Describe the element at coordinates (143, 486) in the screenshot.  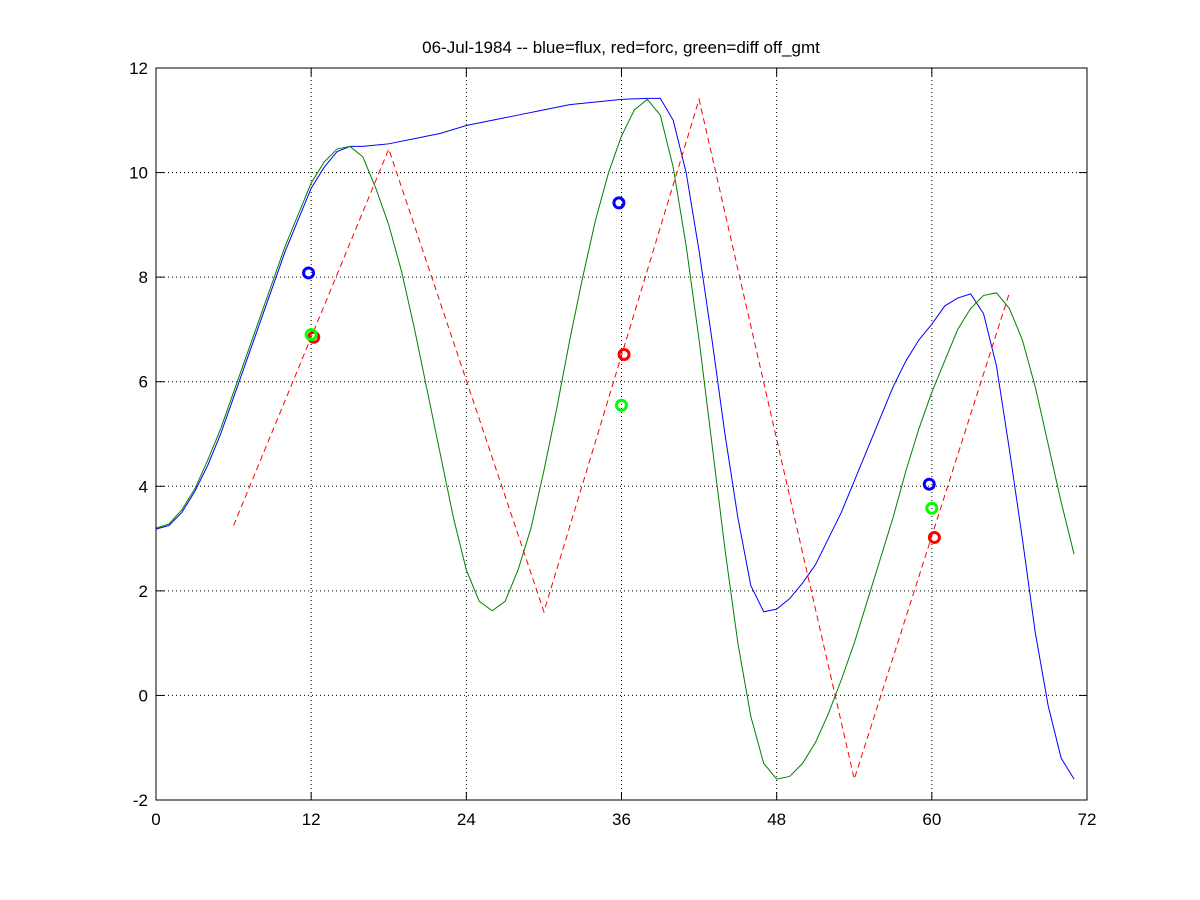
I see `y-tick-label: 4` at that location.